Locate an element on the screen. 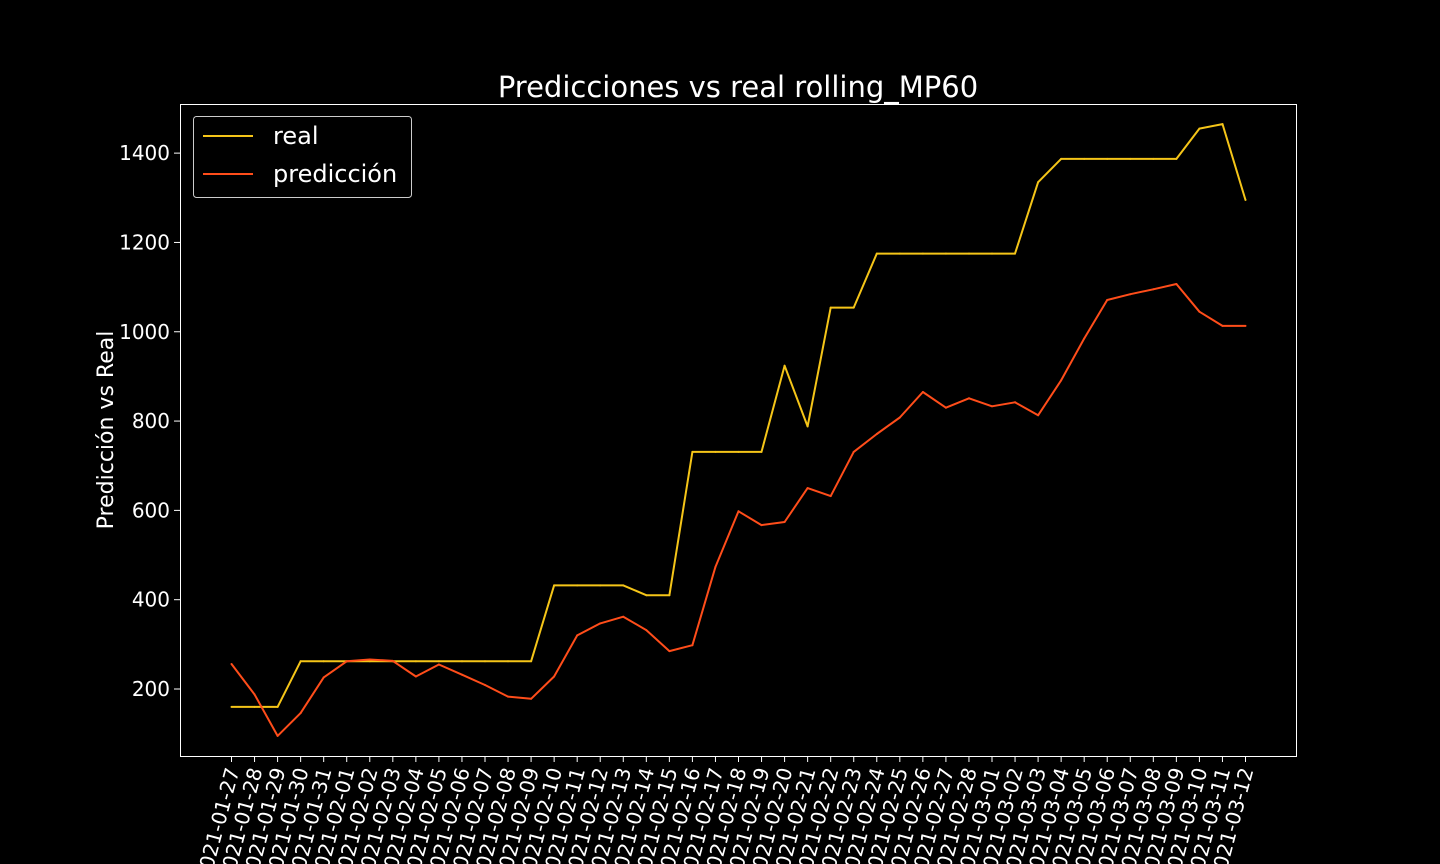 The image size is (1440, 864). legend: real predicción is located at coordinates (302, 157).